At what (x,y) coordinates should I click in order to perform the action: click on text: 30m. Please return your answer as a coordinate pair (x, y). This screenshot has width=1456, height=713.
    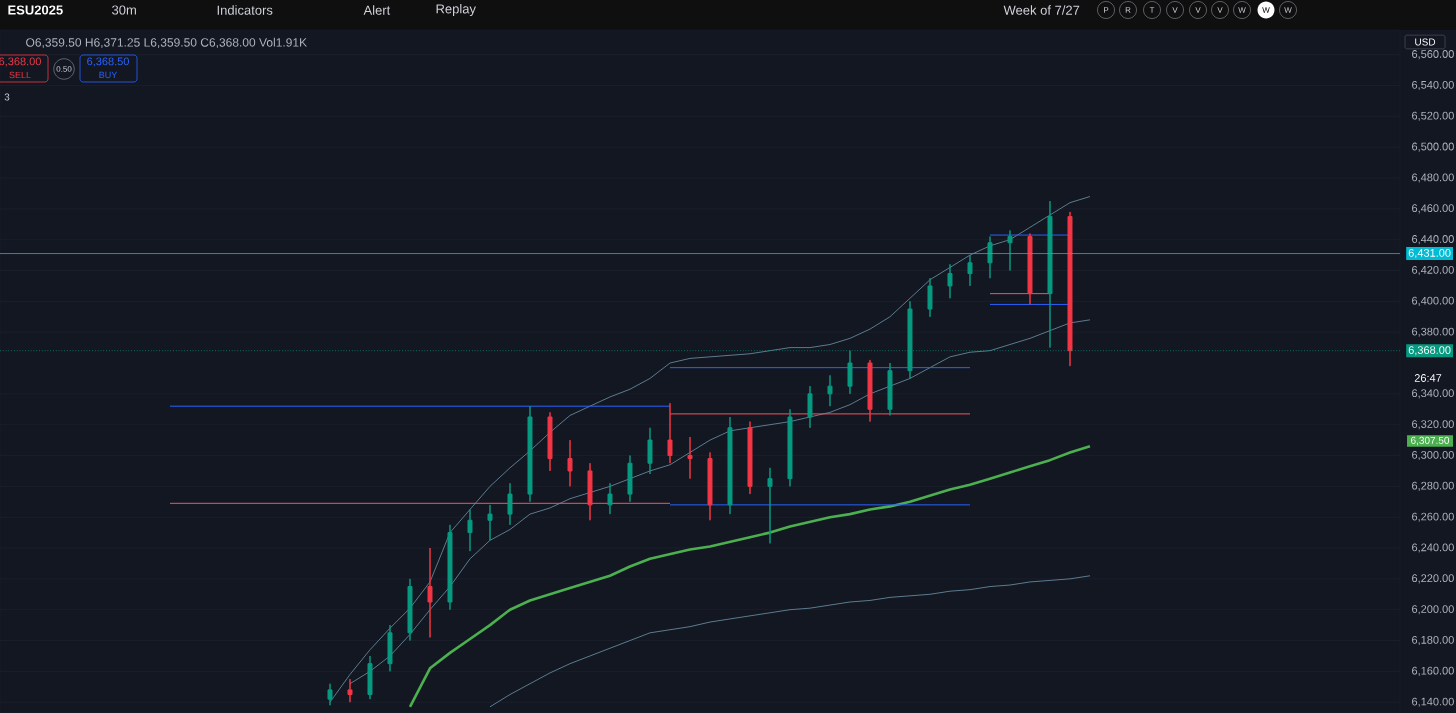
    Looking at the image, I should click on (124, 10).